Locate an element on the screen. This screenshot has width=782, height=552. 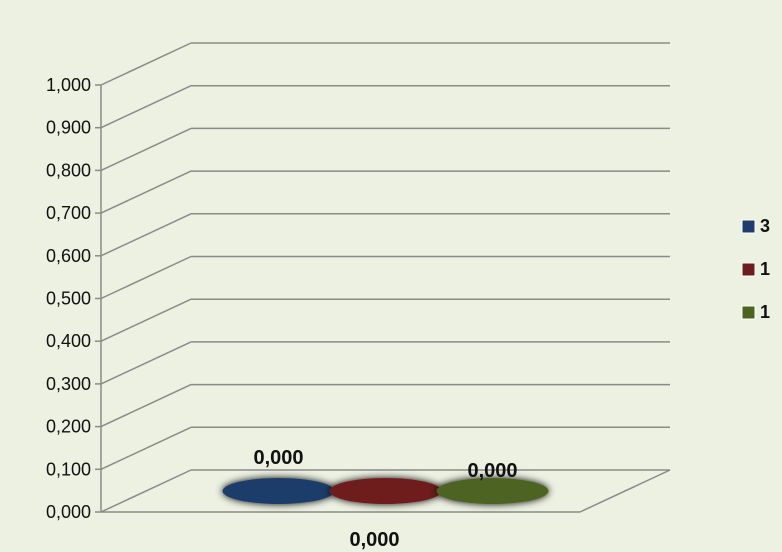
y-tick-label: 0,000 is located at coordinates (68, 512).